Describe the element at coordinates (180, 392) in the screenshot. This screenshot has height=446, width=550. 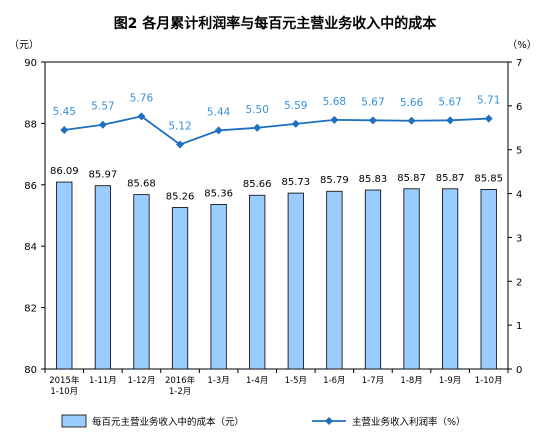
I see `x-tick-label: 1-2月` at that location.